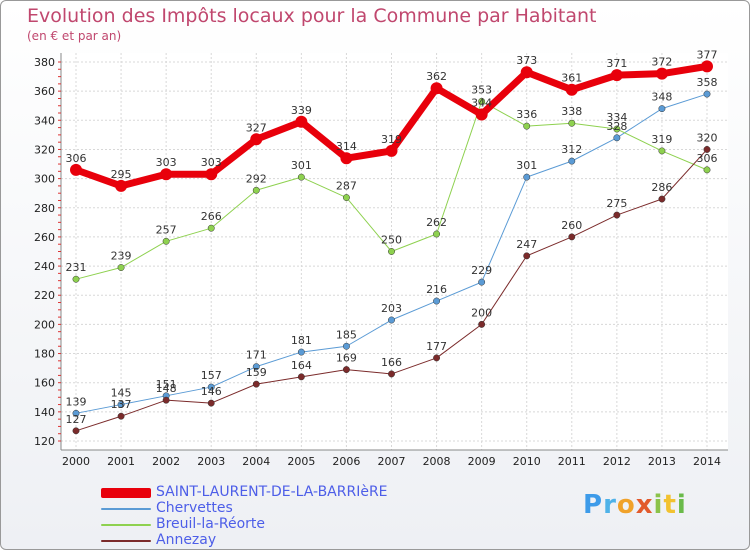  Describe the element at coordinates (76, 461) in the screenshot. I see `x-tick-label: 2000` at that location.